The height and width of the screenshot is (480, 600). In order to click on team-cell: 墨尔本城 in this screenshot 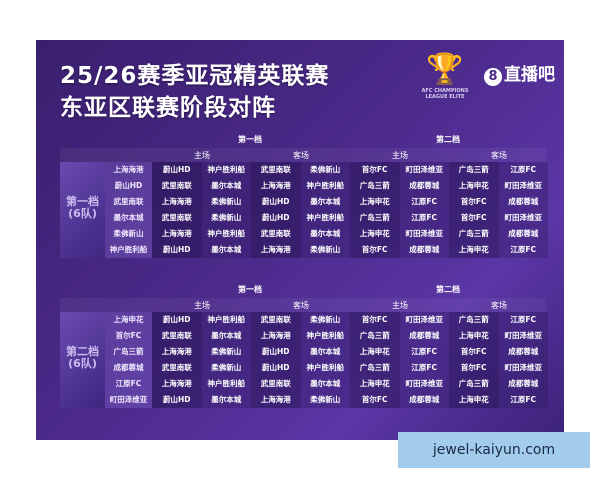, I will do `click(128, 218)`.